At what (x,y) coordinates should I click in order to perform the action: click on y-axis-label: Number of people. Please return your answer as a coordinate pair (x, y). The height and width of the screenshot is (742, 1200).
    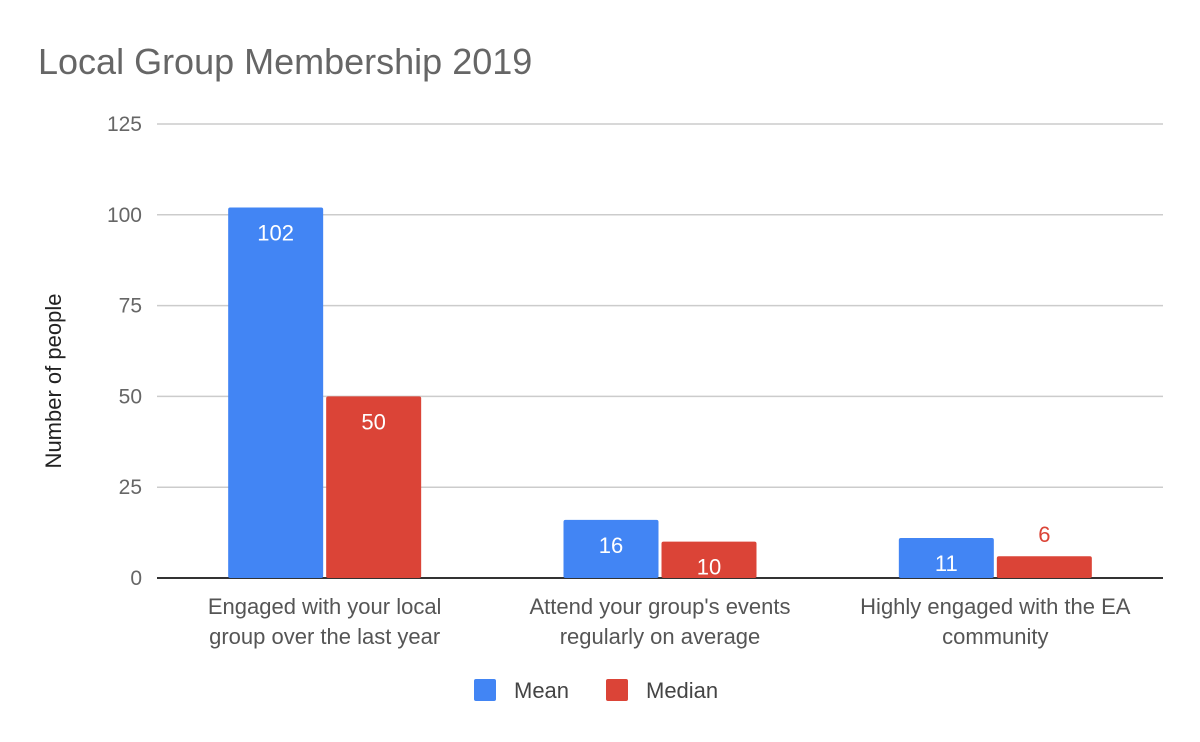
    Looking at the image, I should click on (53, 381).